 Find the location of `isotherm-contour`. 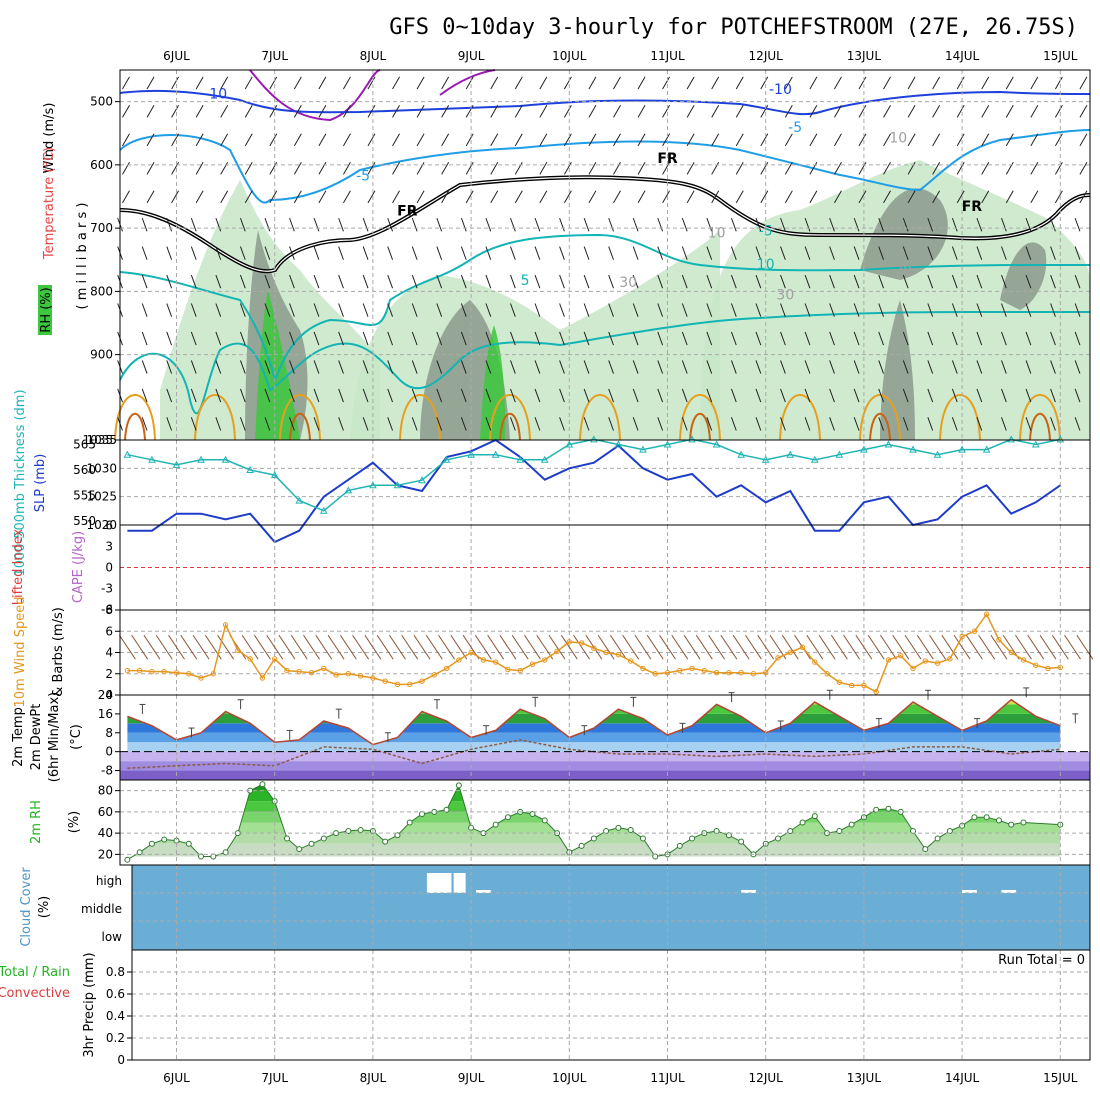

isotherm-contour is located at coordinates (467, 82).